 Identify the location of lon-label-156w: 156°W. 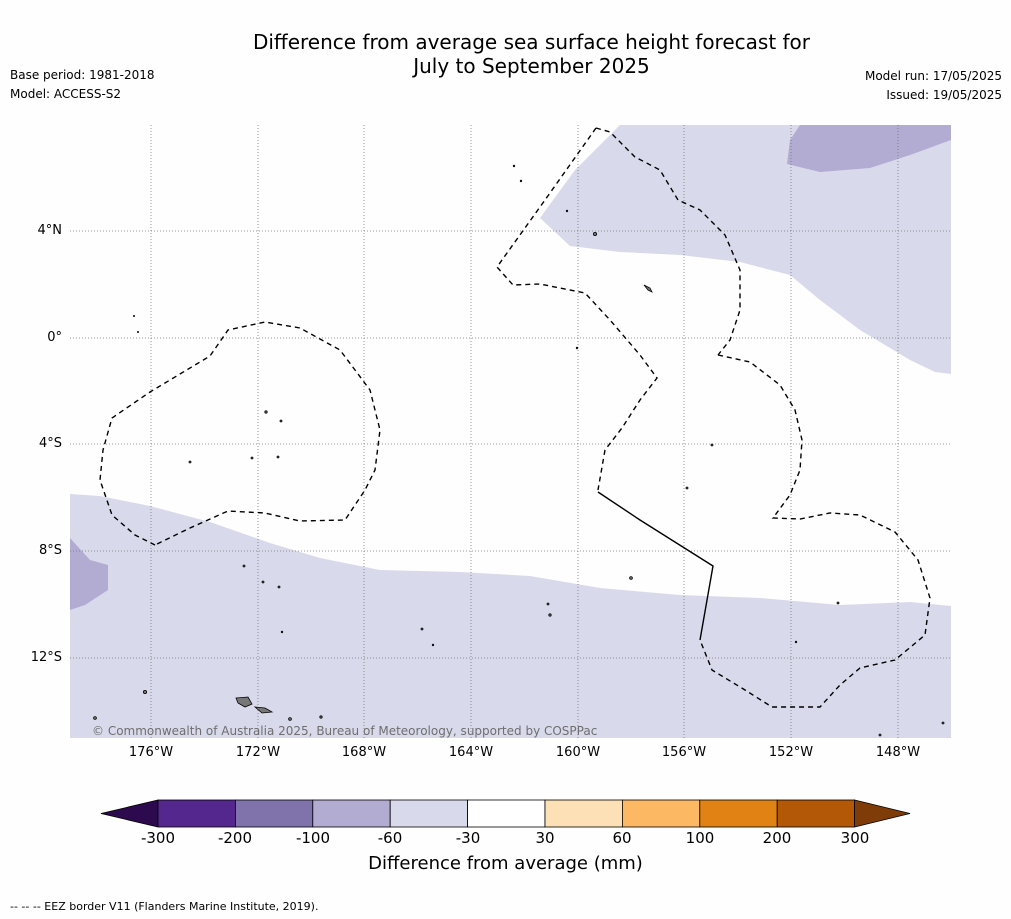
(684, 752).